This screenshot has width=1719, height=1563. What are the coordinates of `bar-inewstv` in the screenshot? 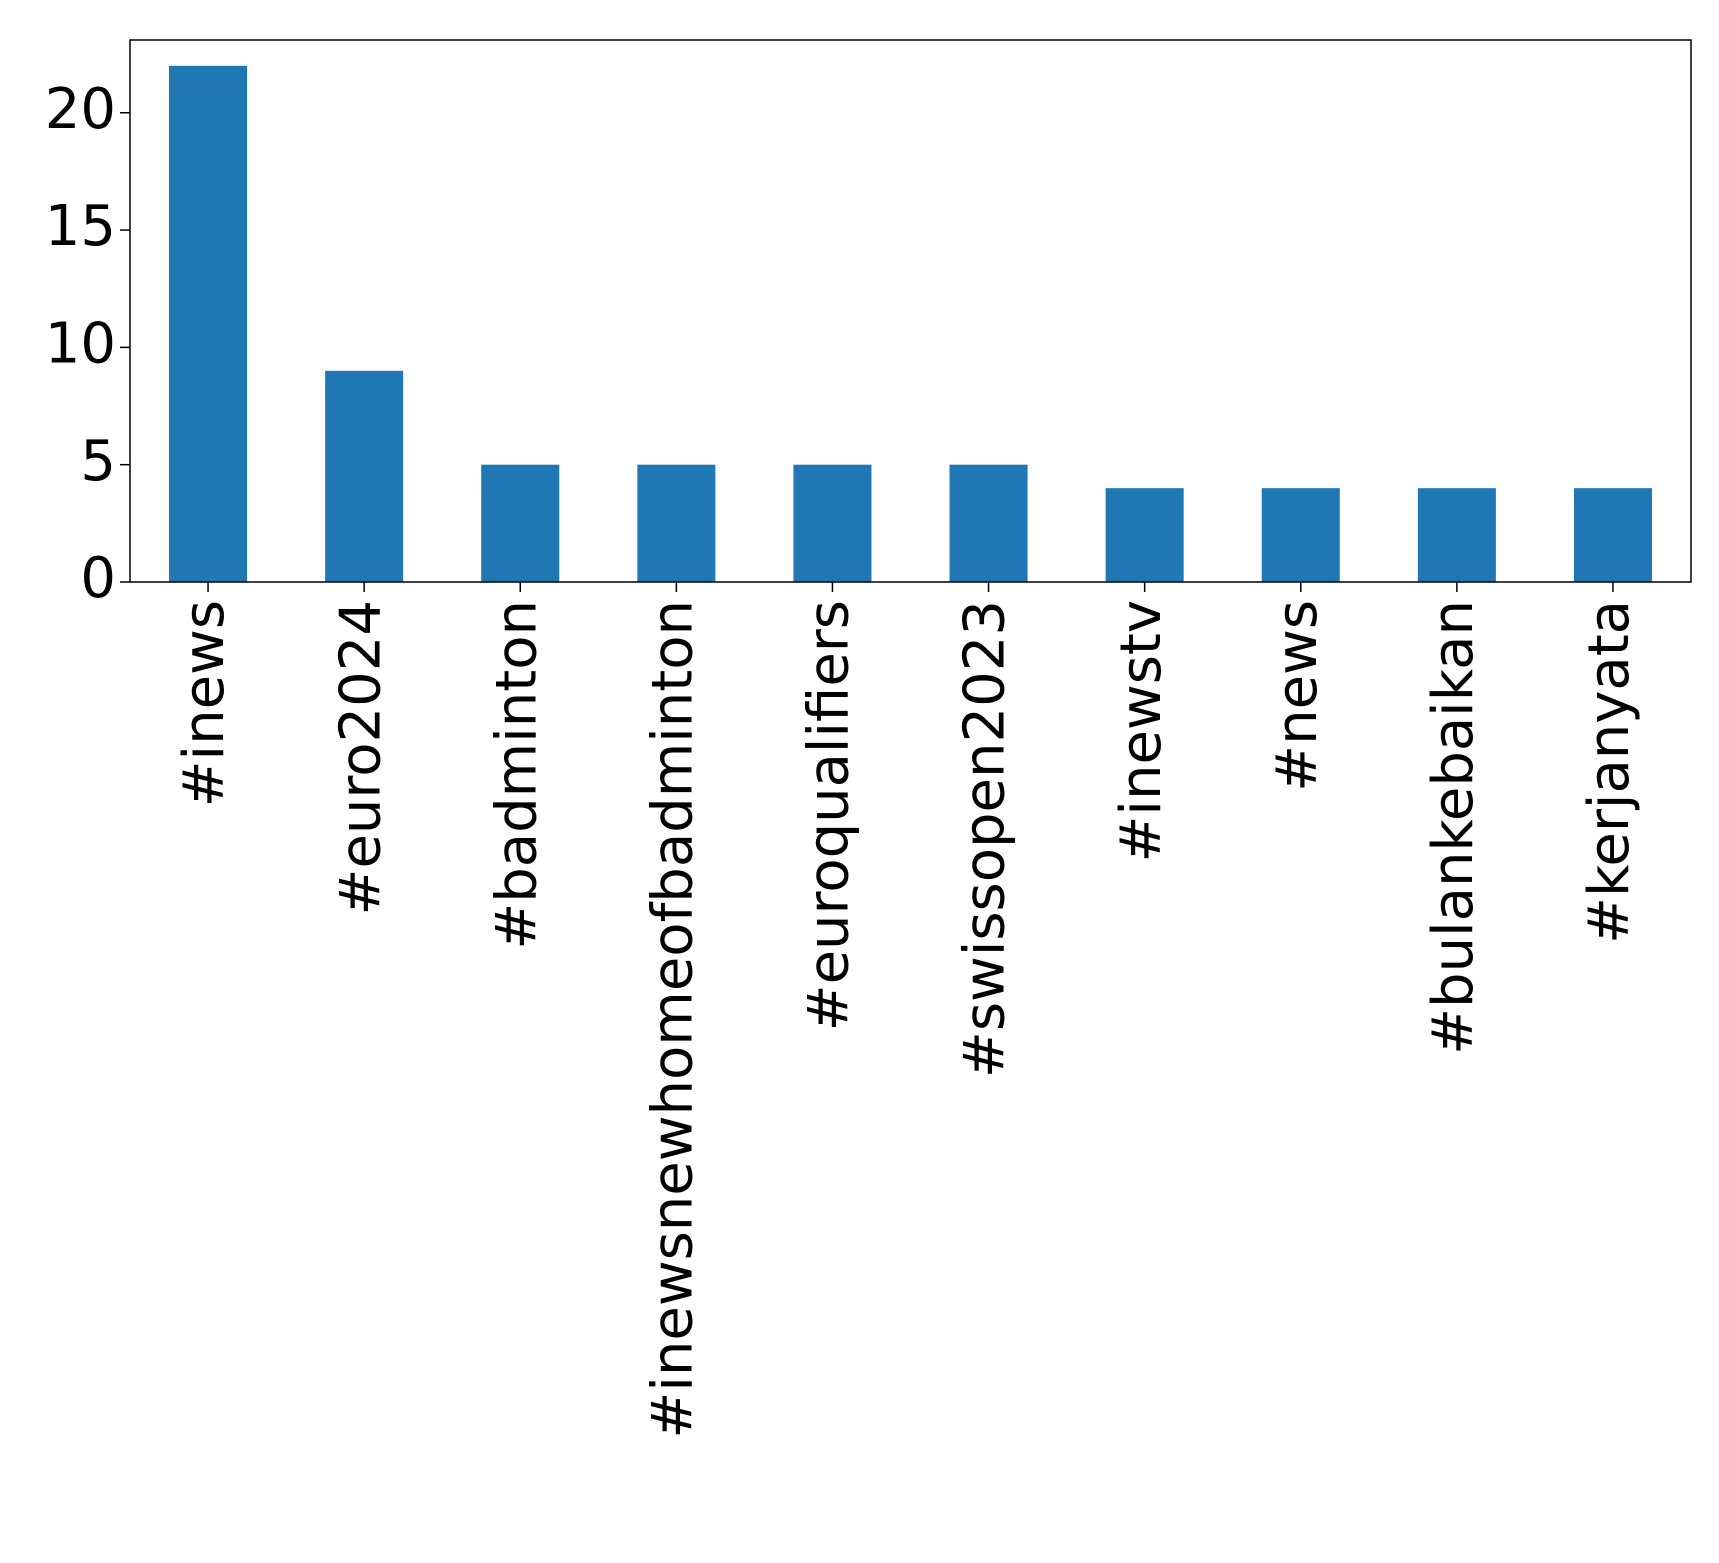 It's located at (1144, 535).